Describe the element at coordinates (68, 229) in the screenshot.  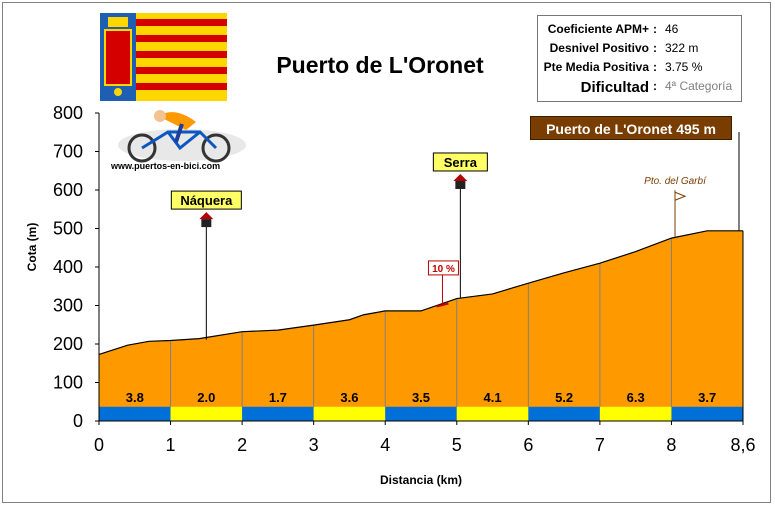
I see `y-tick-label: 500` at that location.